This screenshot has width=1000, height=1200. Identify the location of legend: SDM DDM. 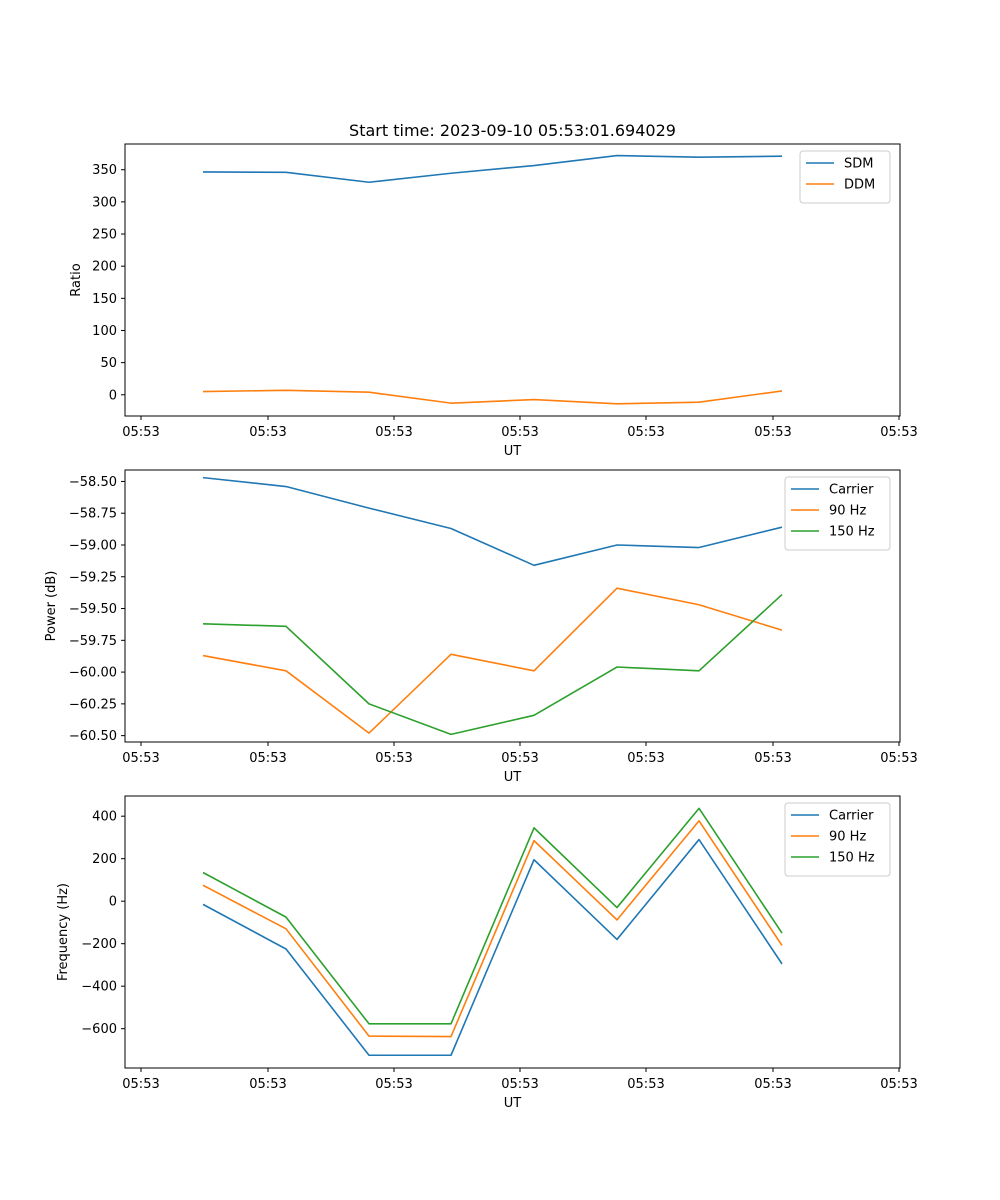
(845, 177).